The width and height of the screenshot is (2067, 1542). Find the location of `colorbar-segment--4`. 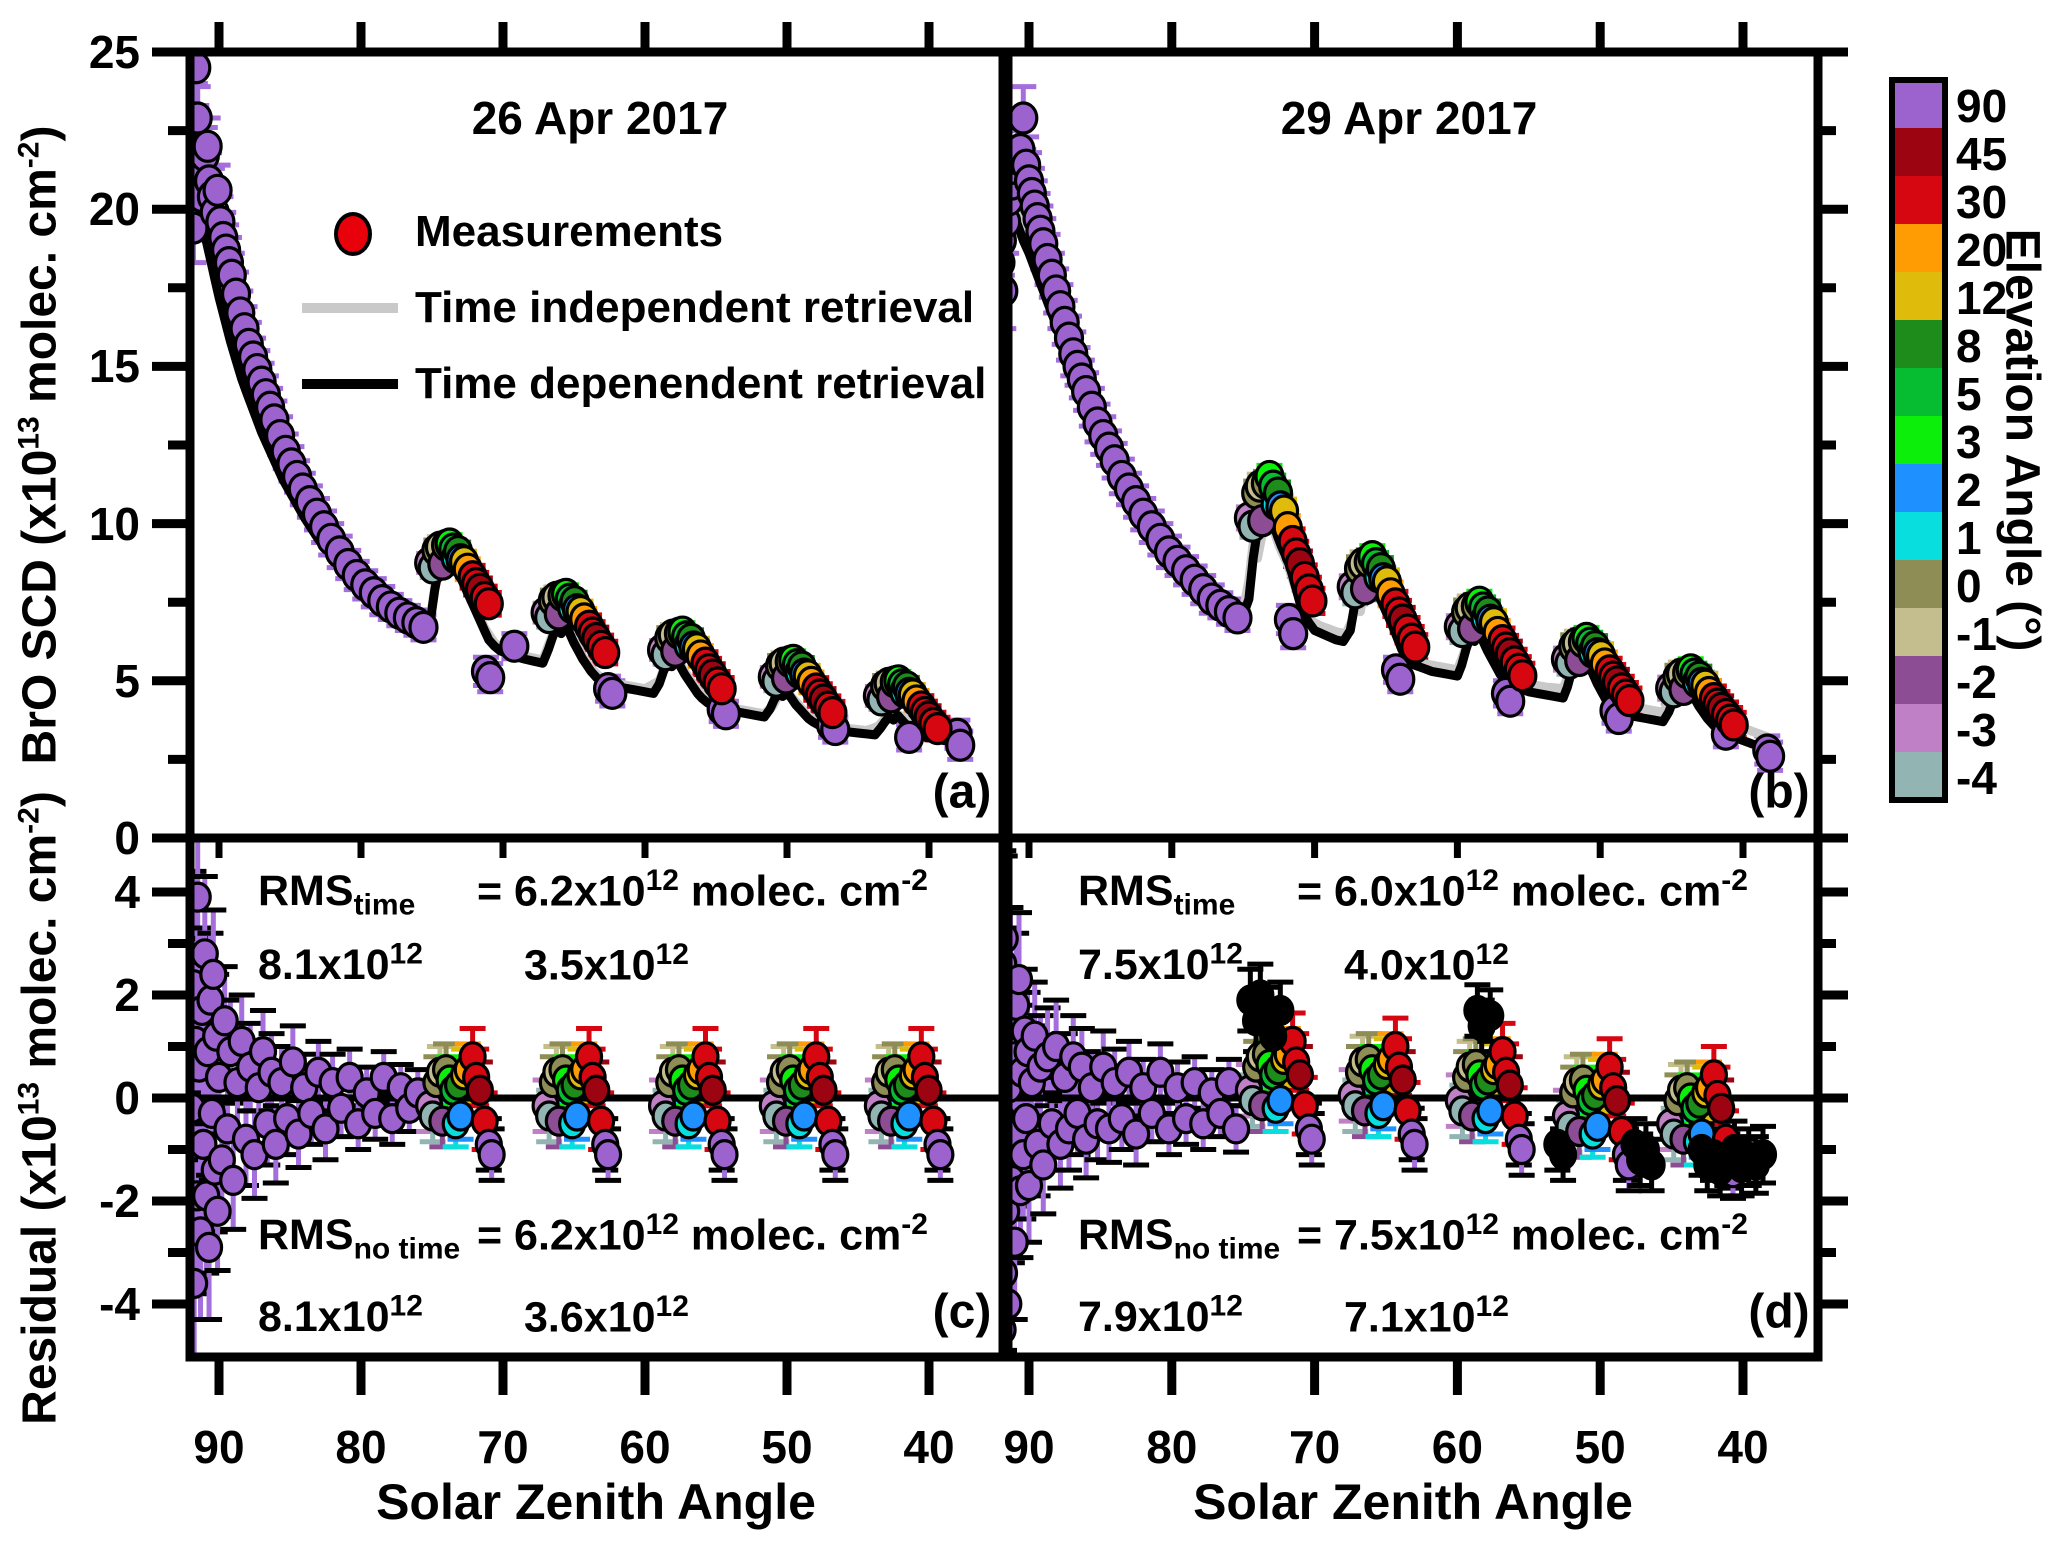

colorbar-segment--4 is located at coordinates (1918, 776).